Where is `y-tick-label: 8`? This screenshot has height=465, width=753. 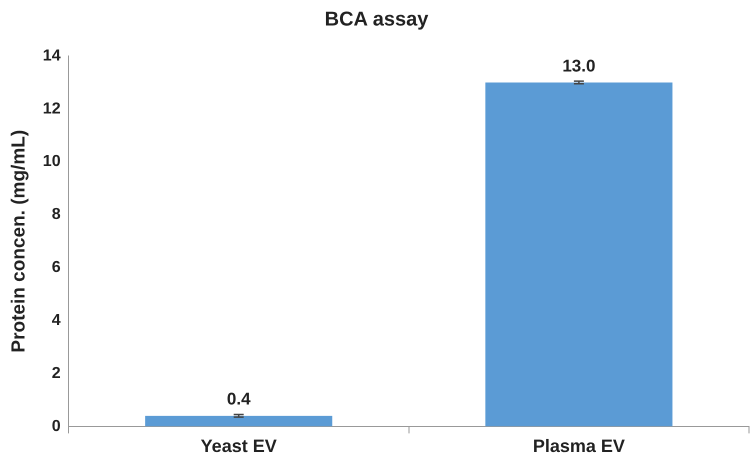
y-tick-label: 8 is located at coordinates (56, 215).